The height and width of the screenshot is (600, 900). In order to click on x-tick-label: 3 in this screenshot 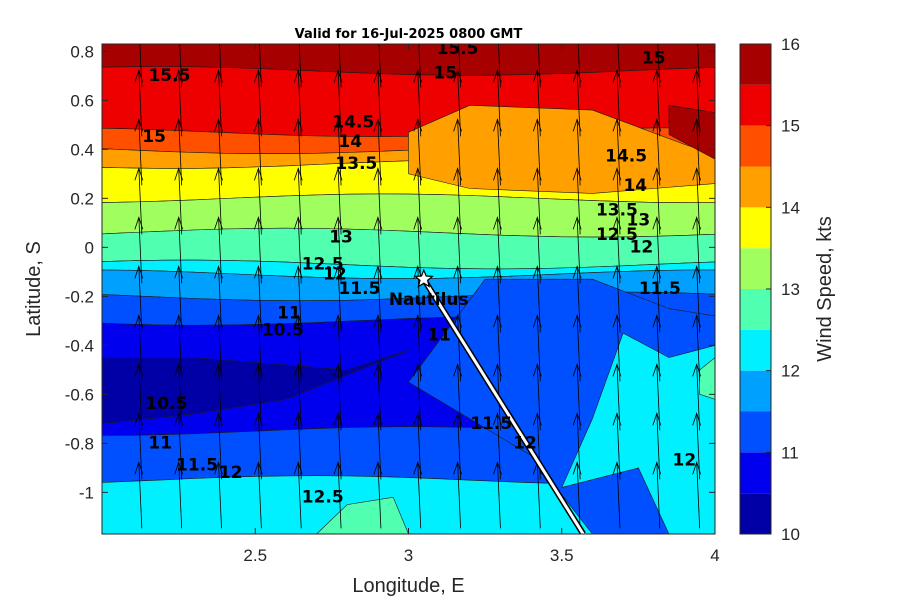, I will do `click(408, 555)`.